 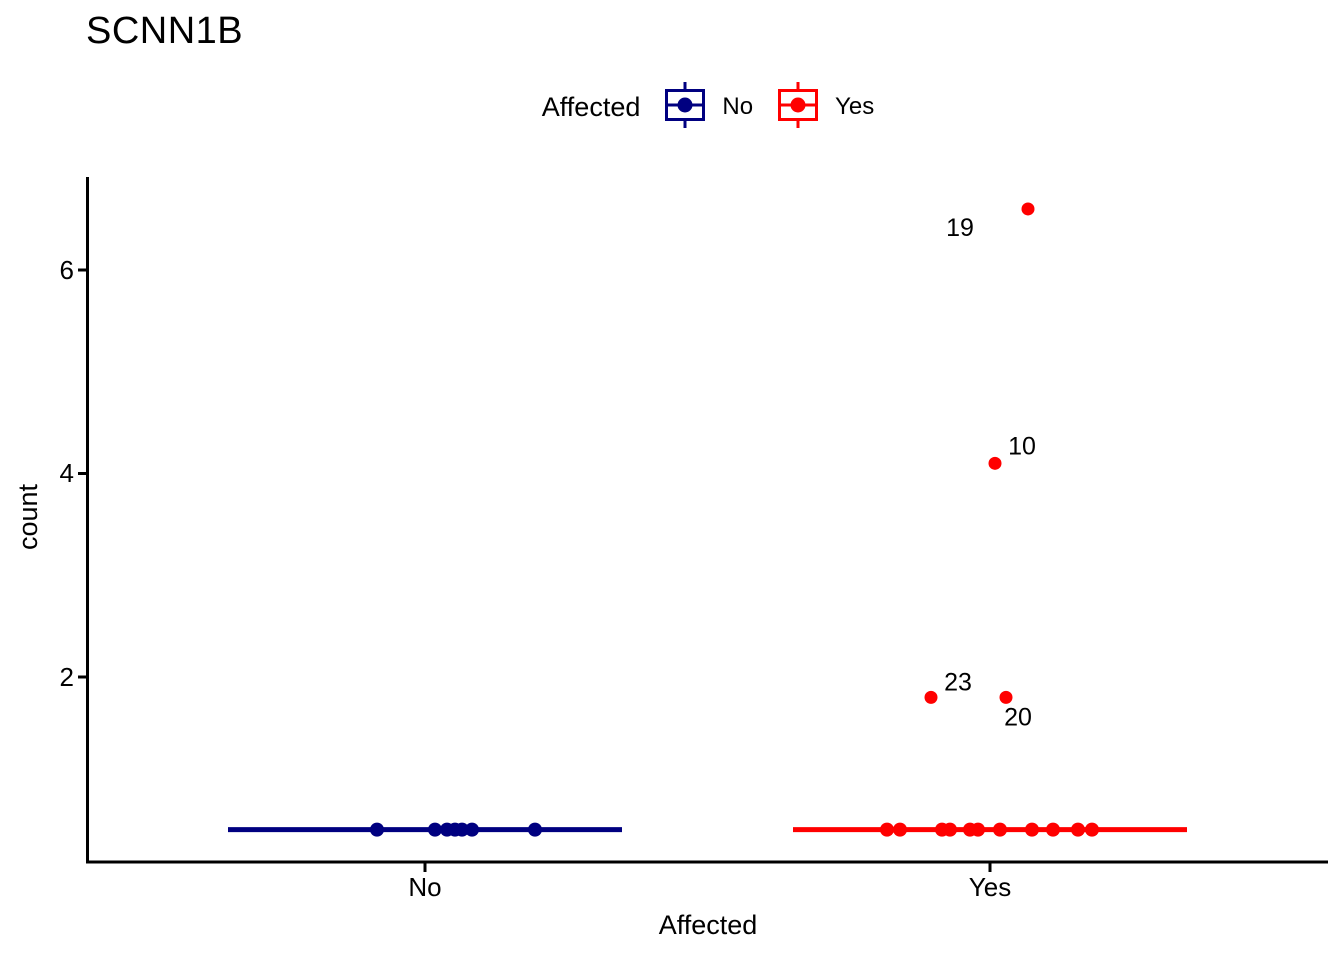 What do you see at coordinates (66, 270) in the screenshot?
I see `y-tick-label-6: 6` at bounding box center [66, 270].